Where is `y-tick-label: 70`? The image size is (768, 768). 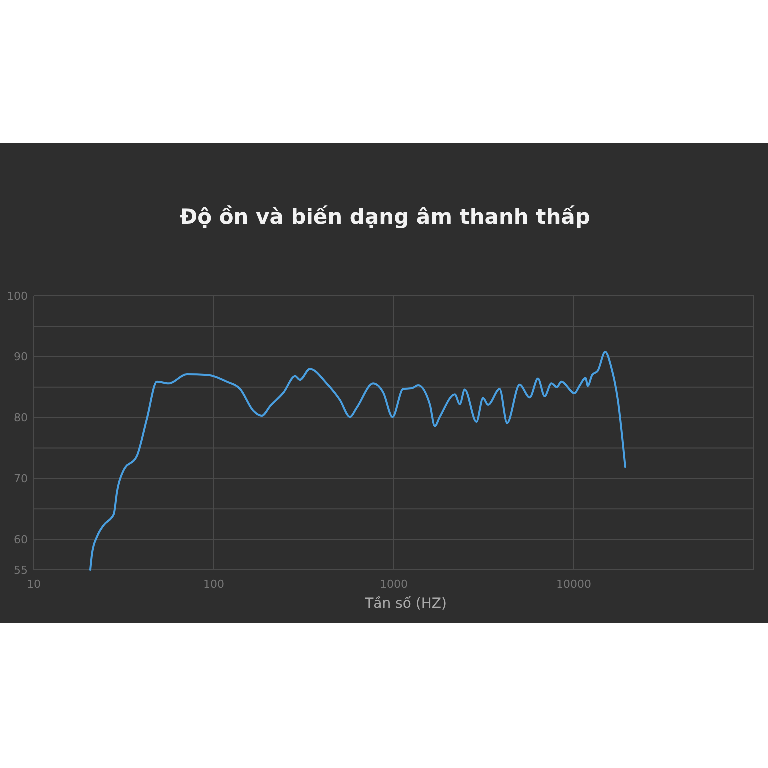
y-tick-label: 70 is located at coordinates (21, 479).